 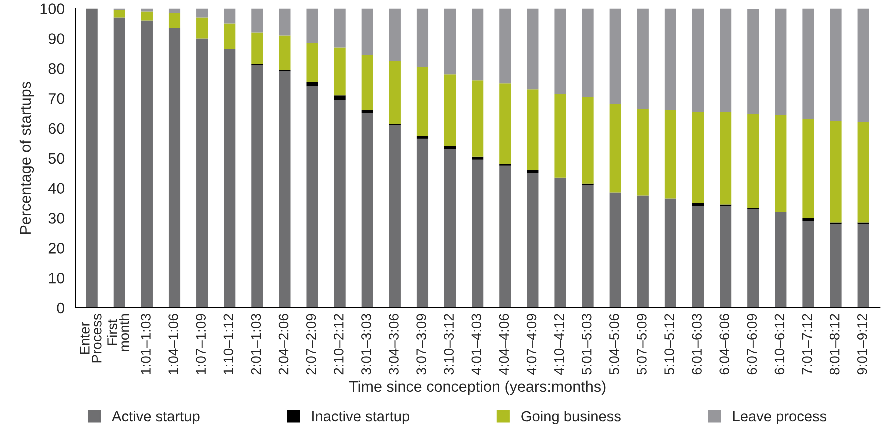 What do you see at coordinates (156, 417) in the screenshot?
I see `legend-label: Active startup` at bounding box center [156, 417].